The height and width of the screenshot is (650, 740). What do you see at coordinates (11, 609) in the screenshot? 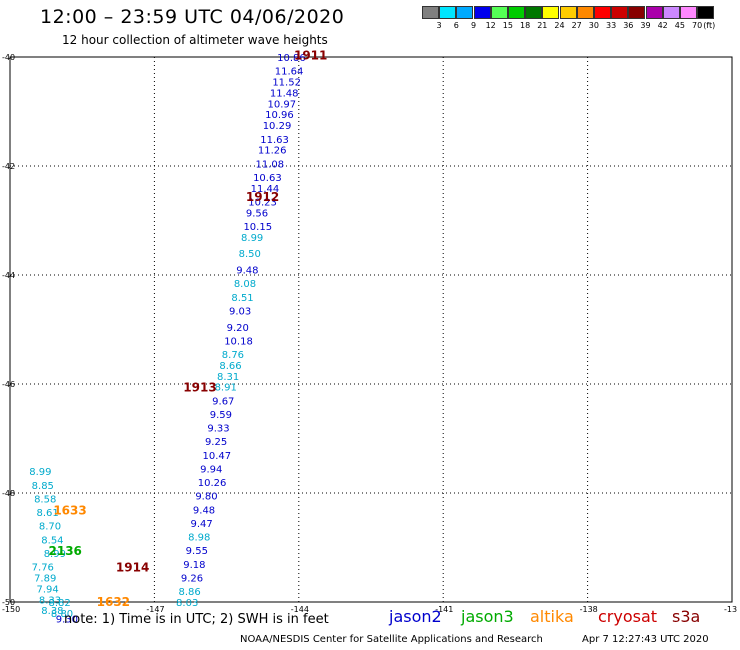
I see `lon-label: -150` at bounding box center [11, 609].